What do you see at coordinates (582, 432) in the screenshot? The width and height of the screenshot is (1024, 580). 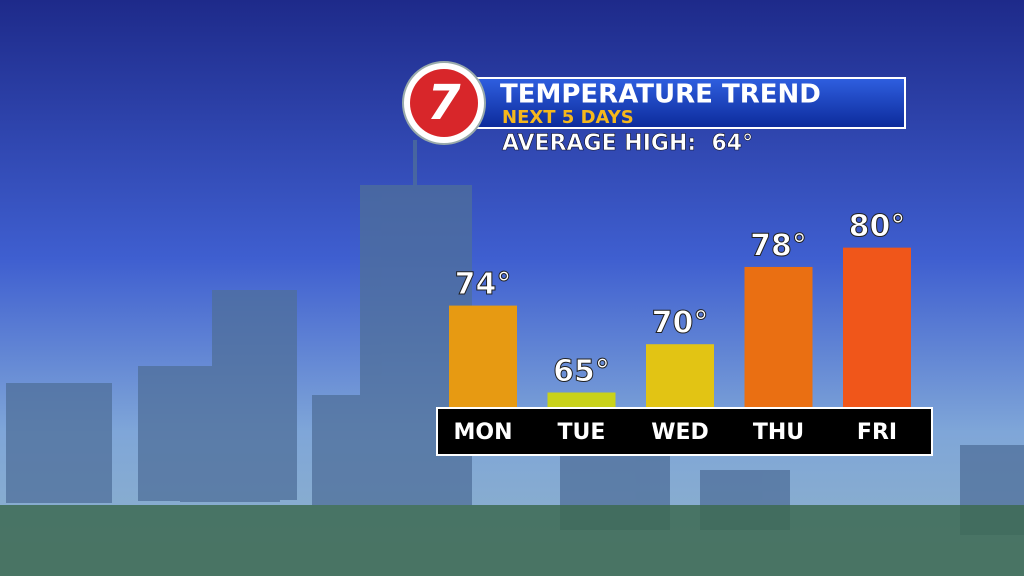 I see `x-tick-label: TUE` at bounding box center [582, 432].